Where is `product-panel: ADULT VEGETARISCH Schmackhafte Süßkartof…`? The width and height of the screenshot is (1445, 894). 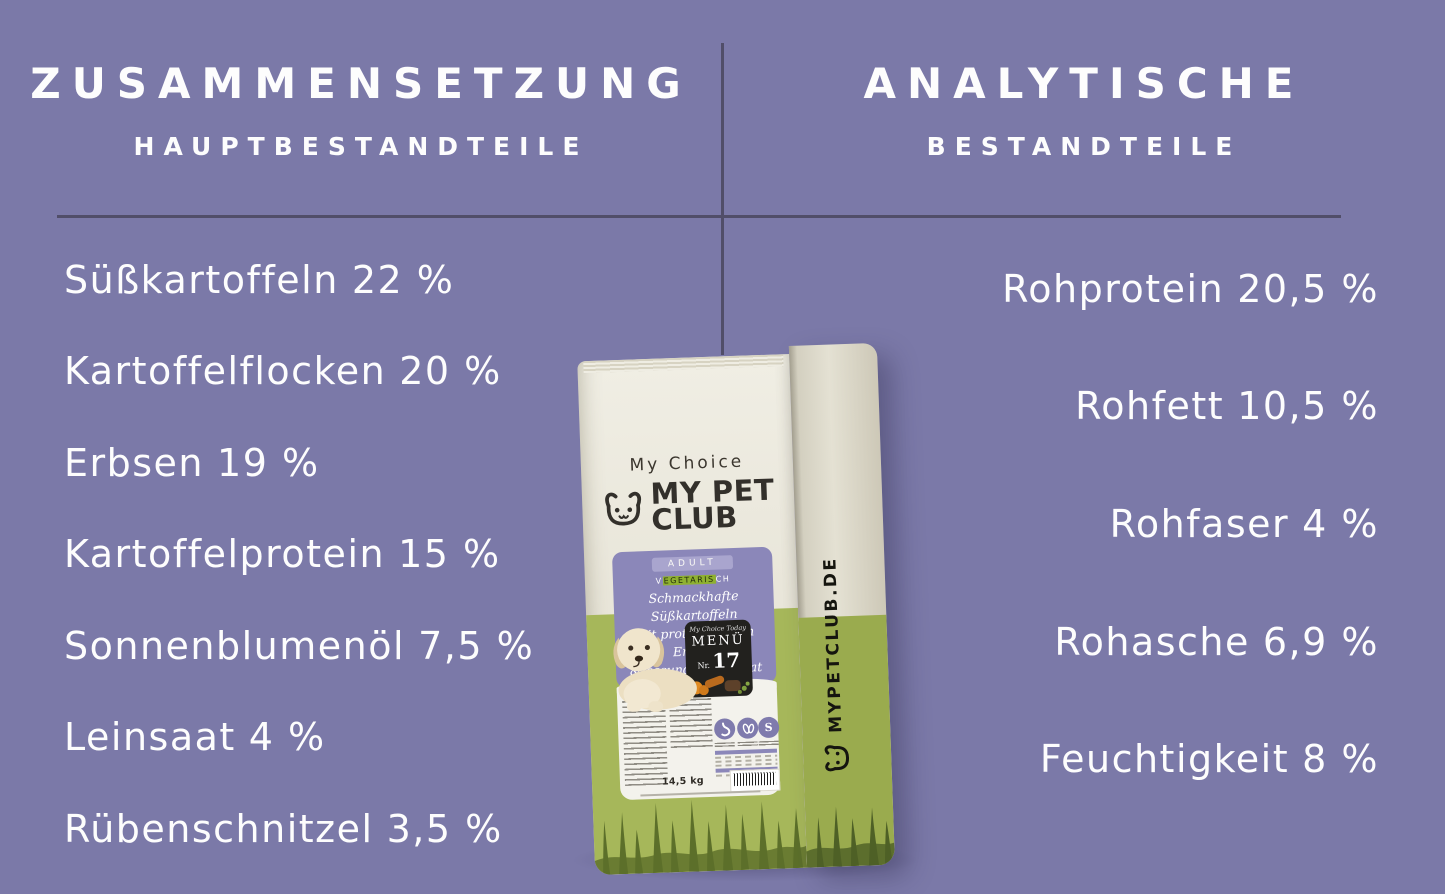 product-panel: ADULT VEGETARISCH Schmackhafte Süßkartof… is located at coordinates (694, 629).